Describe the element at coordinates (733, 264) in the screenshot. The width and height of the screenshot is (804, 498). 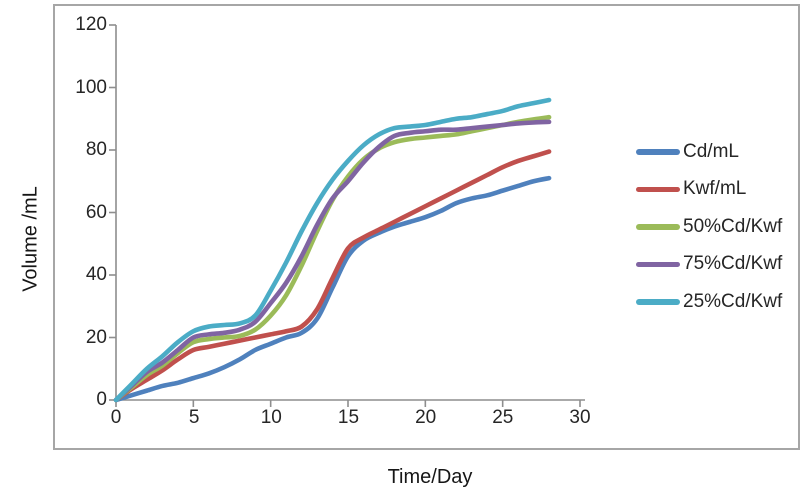
I see `legend-label: 75%Cd/Kwf` at that location.